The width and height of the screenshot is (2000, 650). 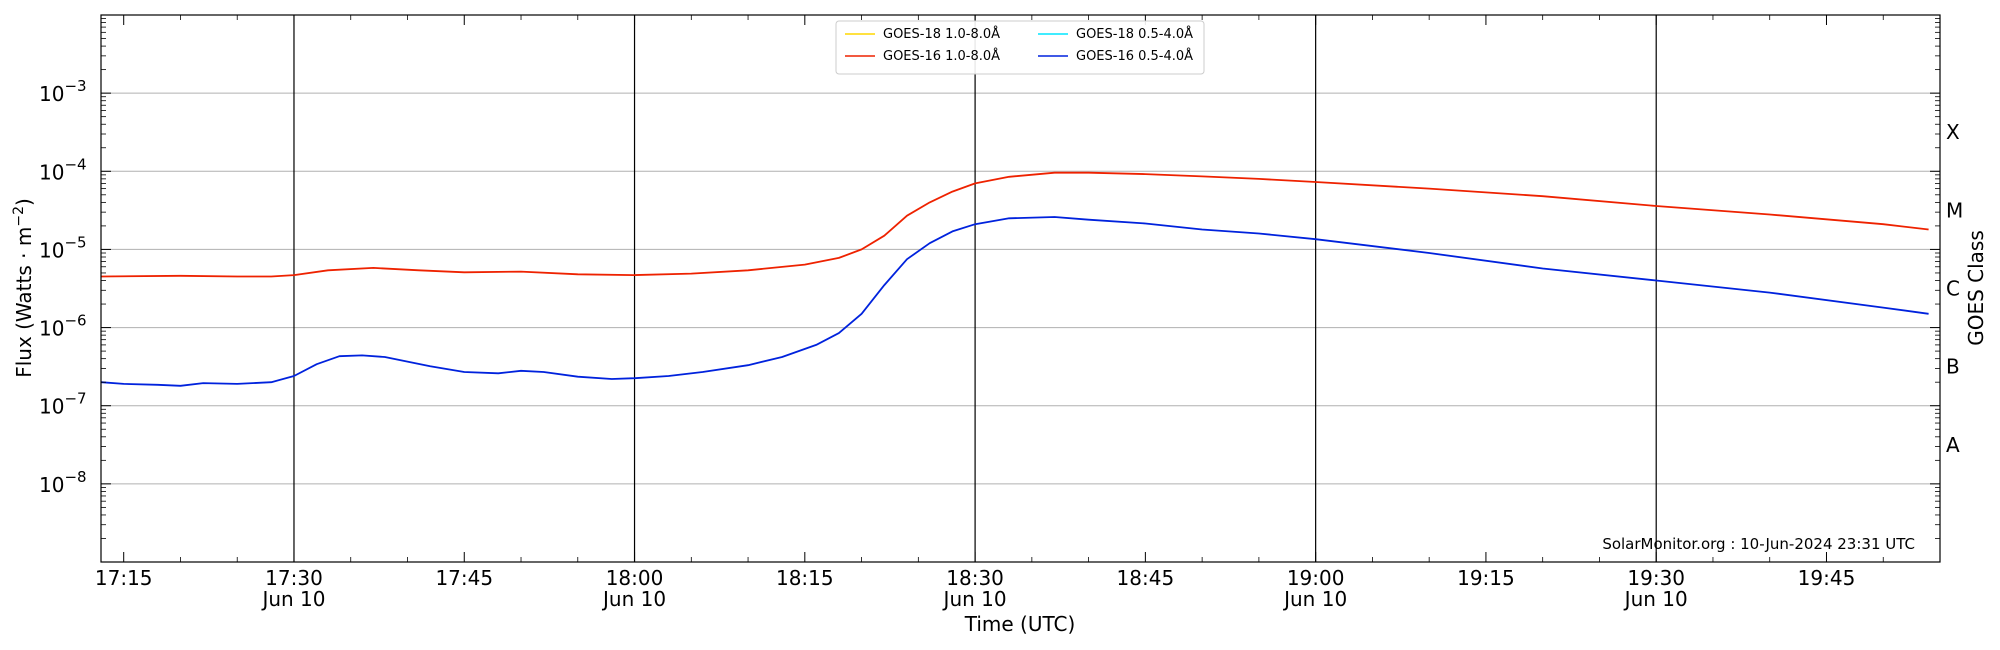 I want to click on y-tick-label: 10⁻⁵, so click(x=63, y=247).